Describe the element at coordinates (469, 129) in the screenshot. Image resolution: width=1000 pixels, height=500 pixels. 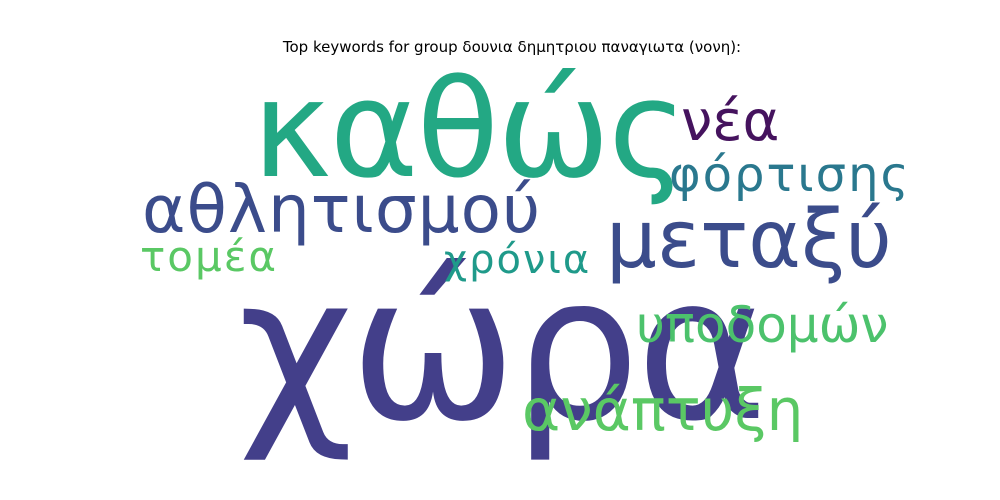
I see `word-kathos: καθώς` at that location.